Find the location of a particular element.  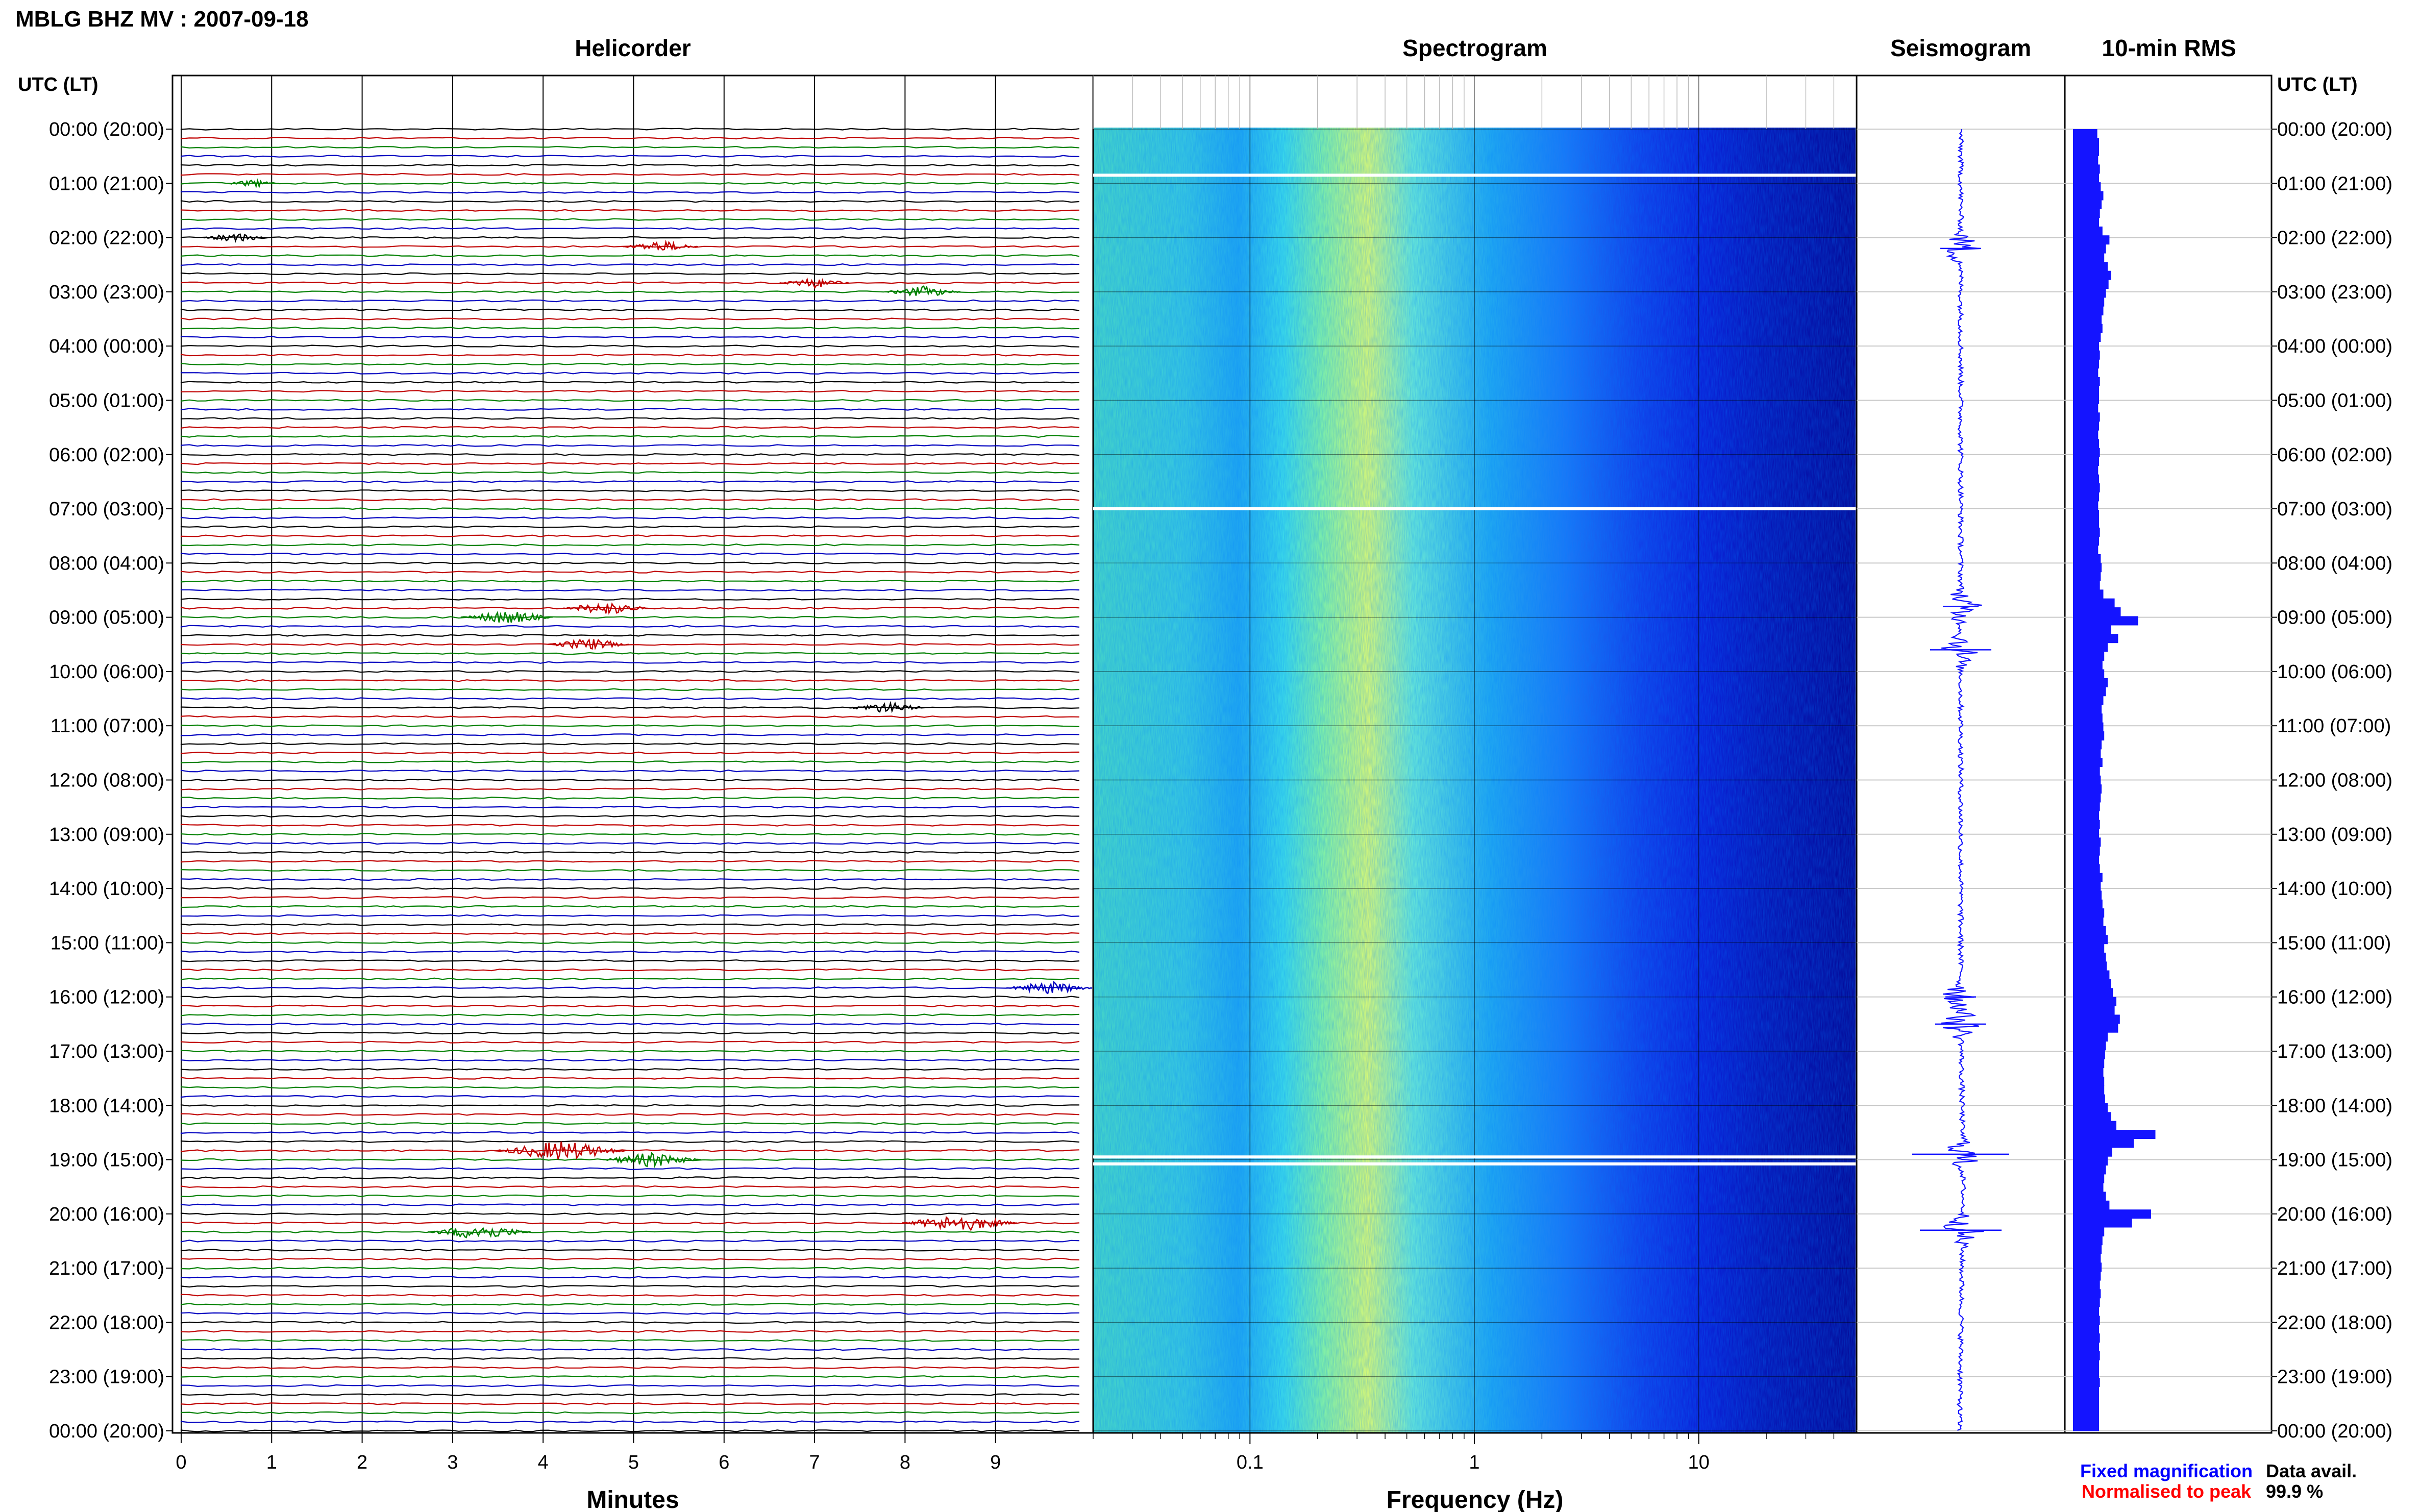

time-label-right: 03:00 (23:00) is located at coordinates (2334, 292).